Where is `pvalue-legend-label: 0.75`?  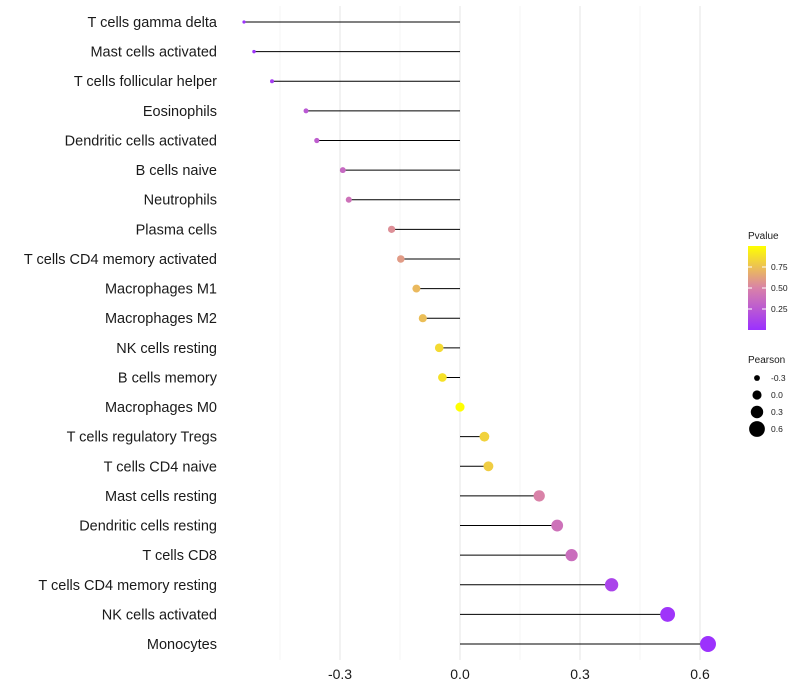
pvalue-legend-label: 0.75 is located at coordinates (779, 267).